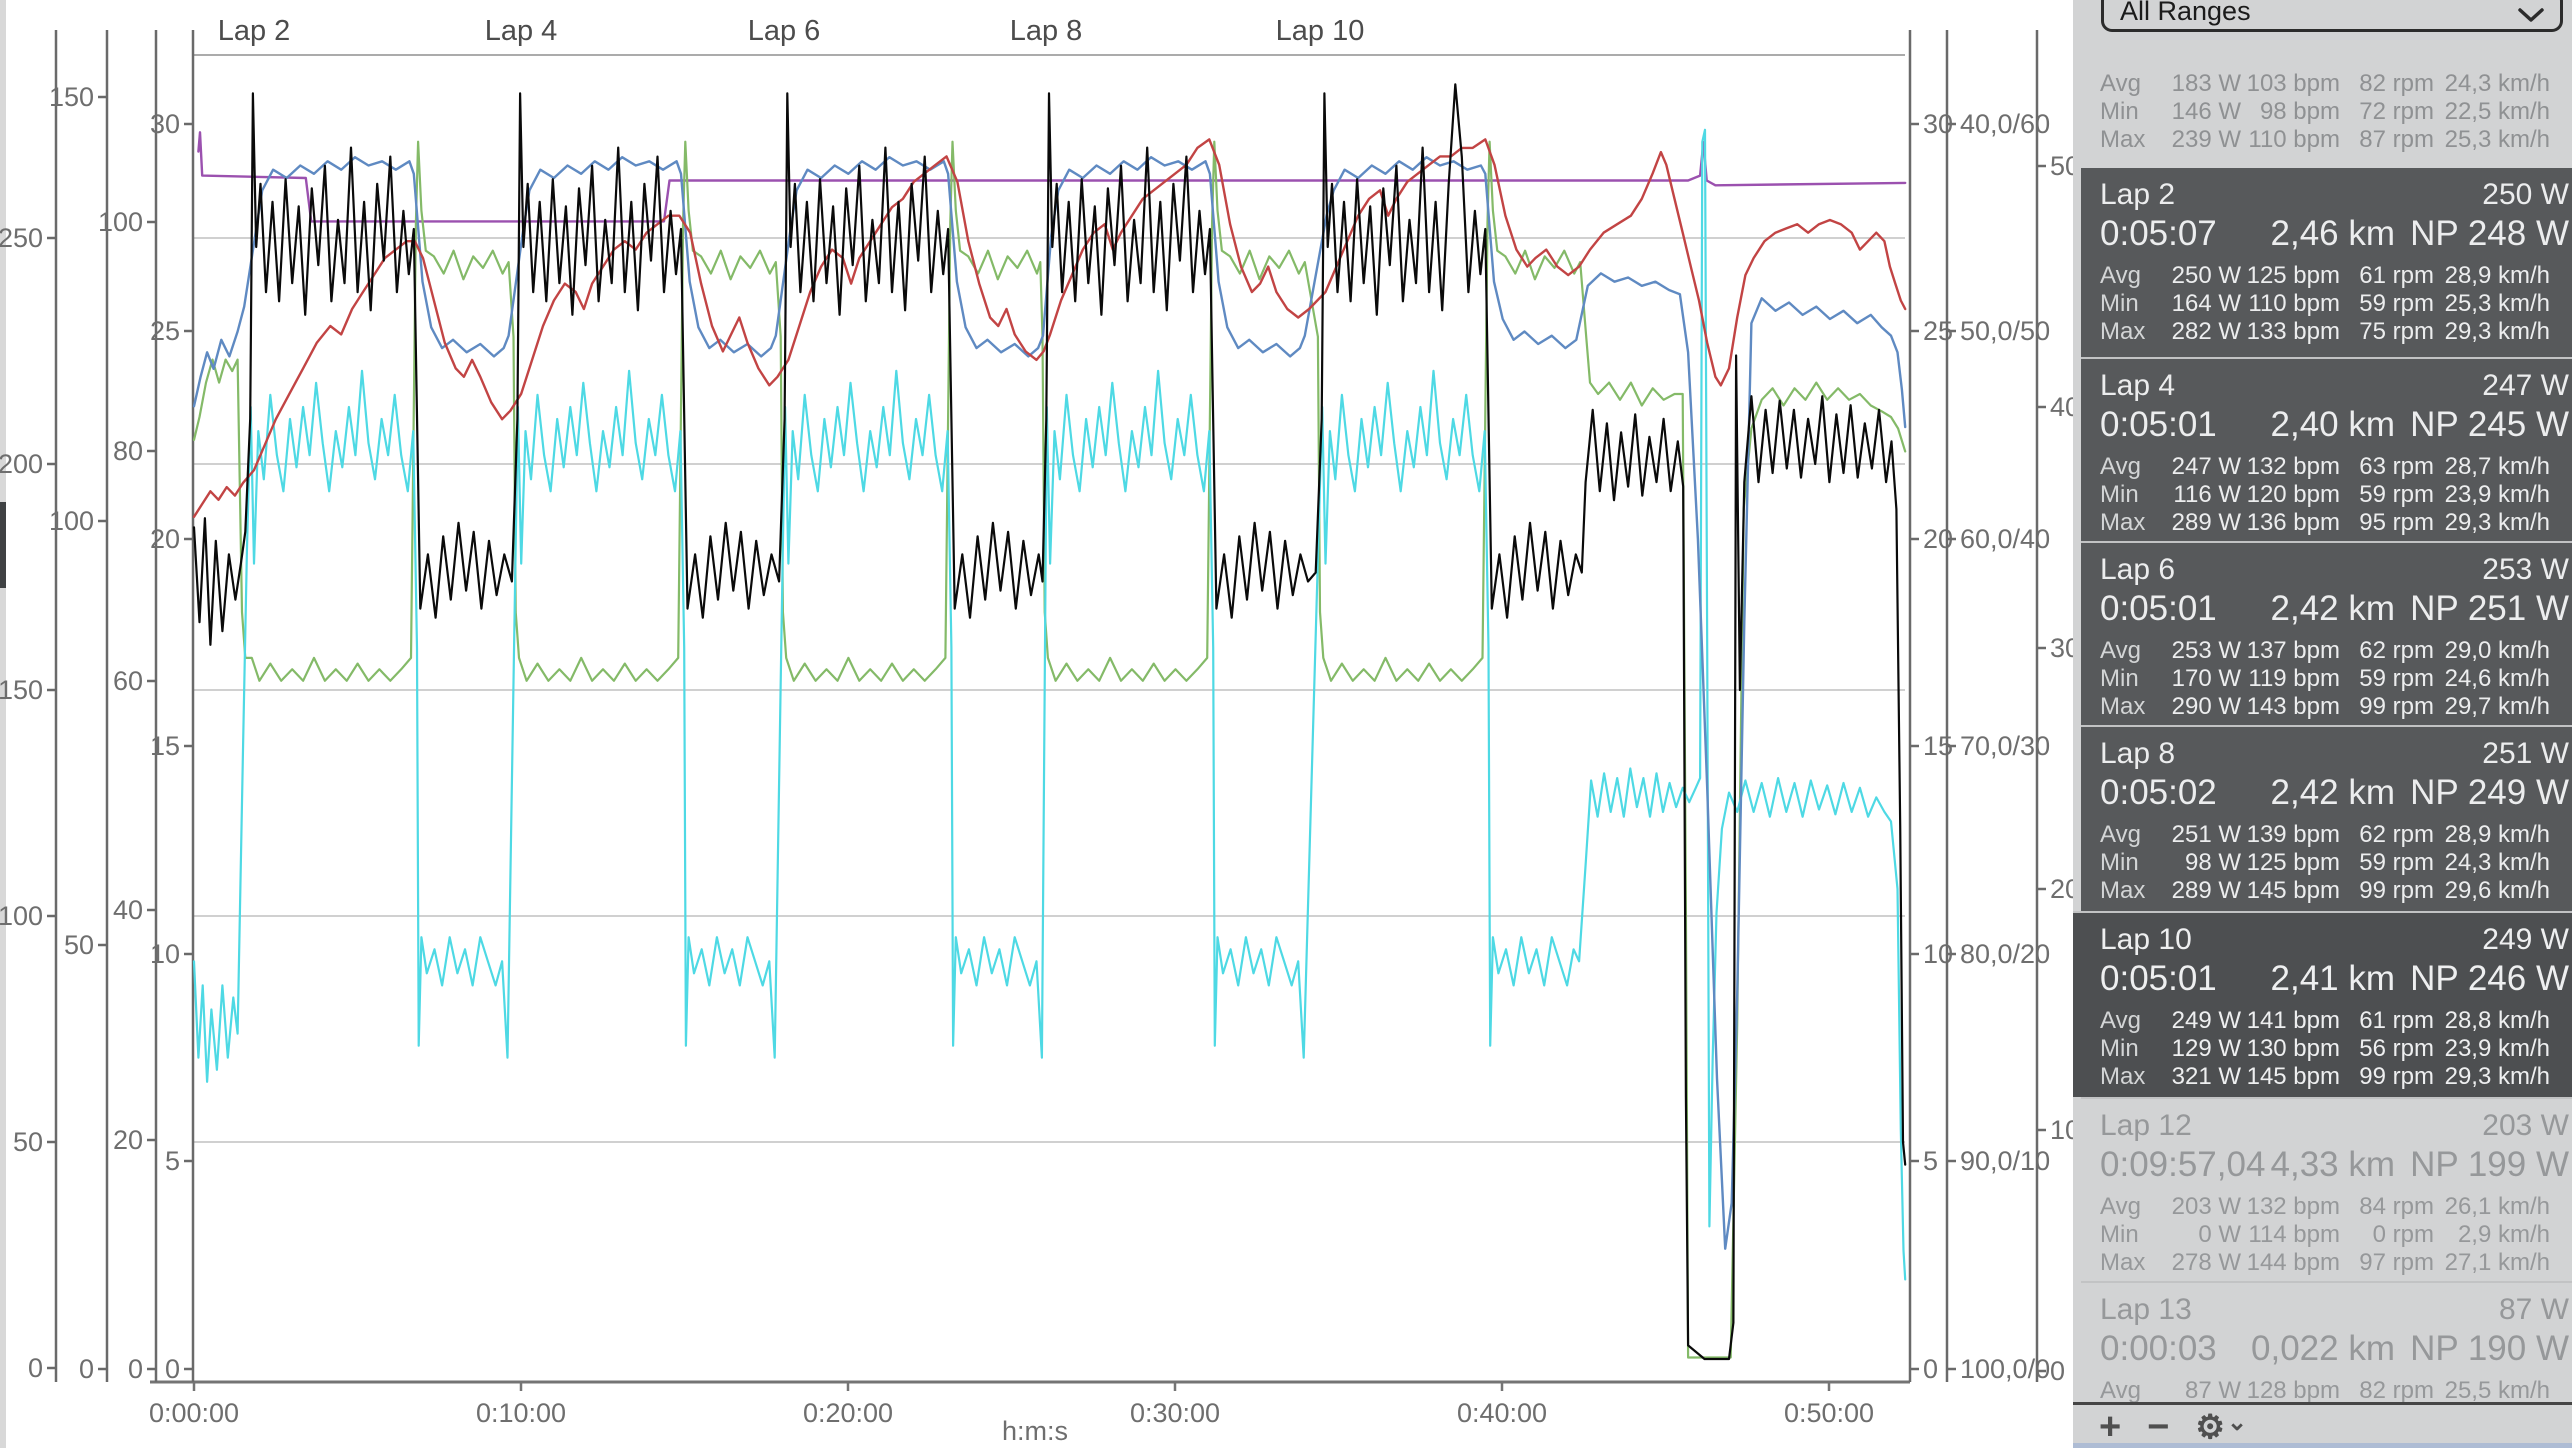 The image size is (2572, 1448). Describe the element at coordinates (3, 724) in the screenshot. I see `left-scrollbar-track` at that location.